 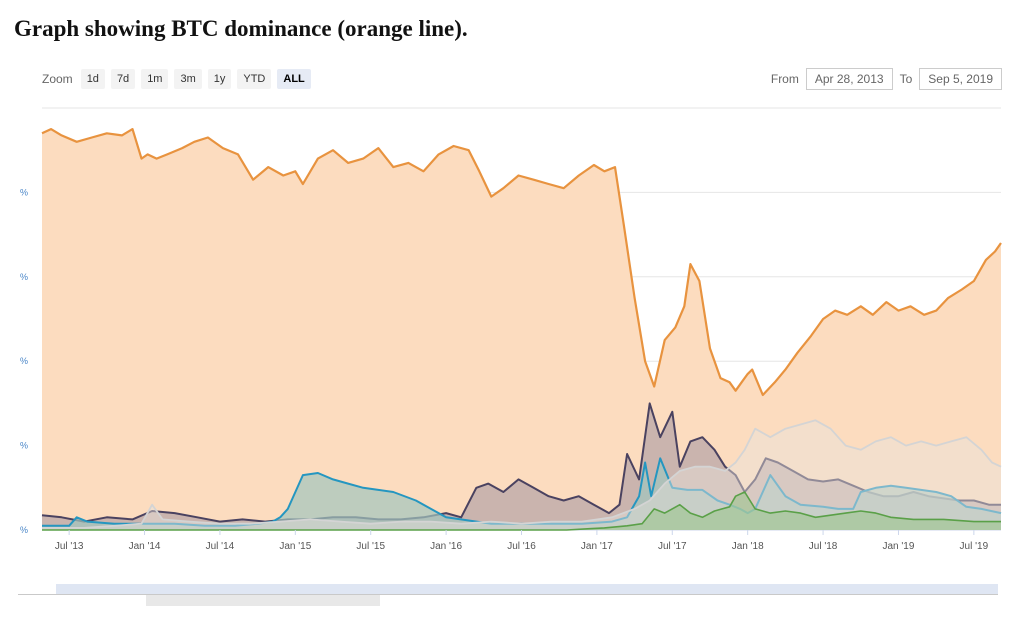 What do you see at coordinates (295, 546) in the screenshot?
I see `x-tick-label-3: Jan '15` at bounding box center [295, 546].